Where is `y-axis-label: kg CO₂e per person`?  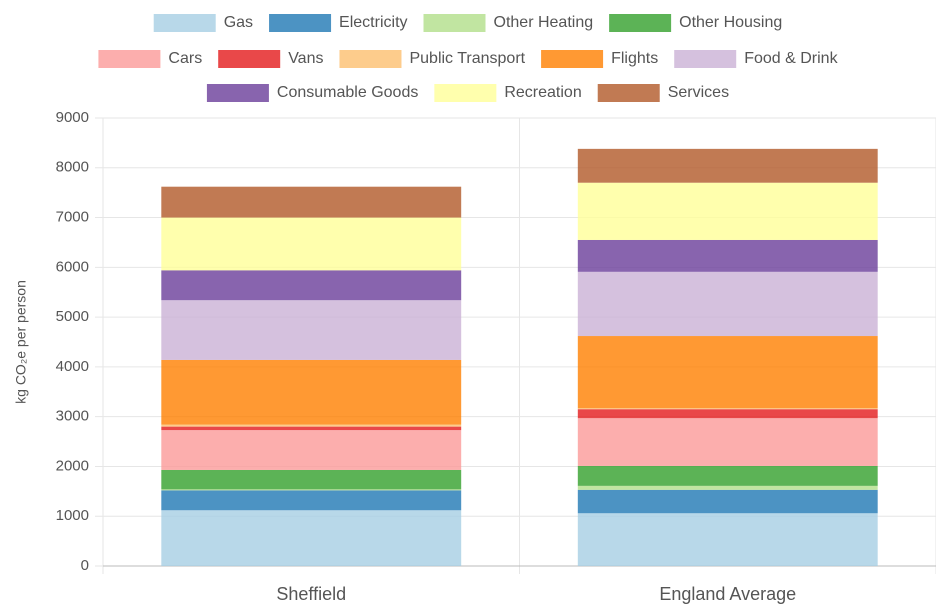 y-axis-label: kg CO₂e per person is located at coordinates (21, 342).